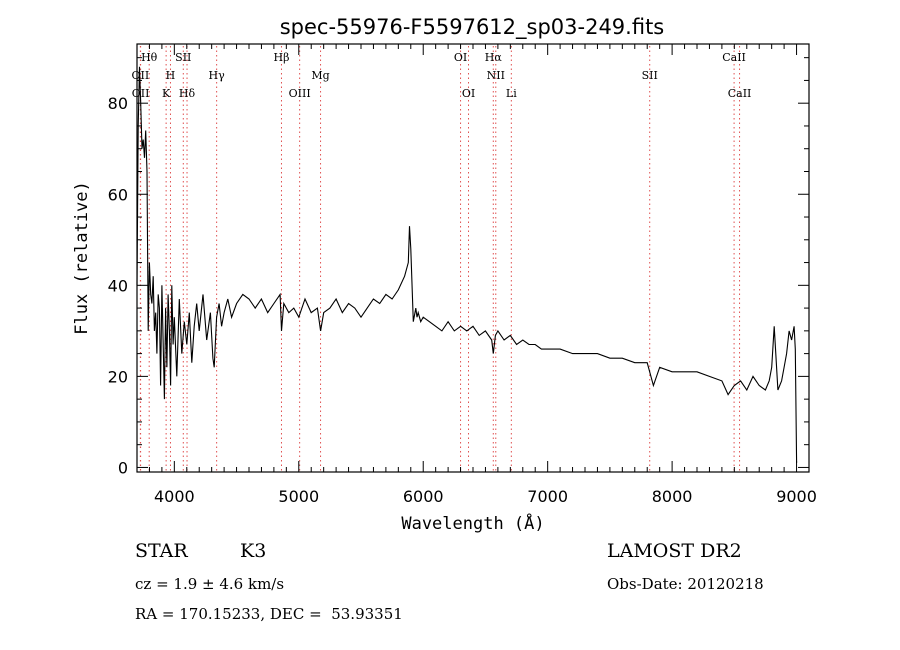  I want to click on object-subclass: K3, so click(253, 551).